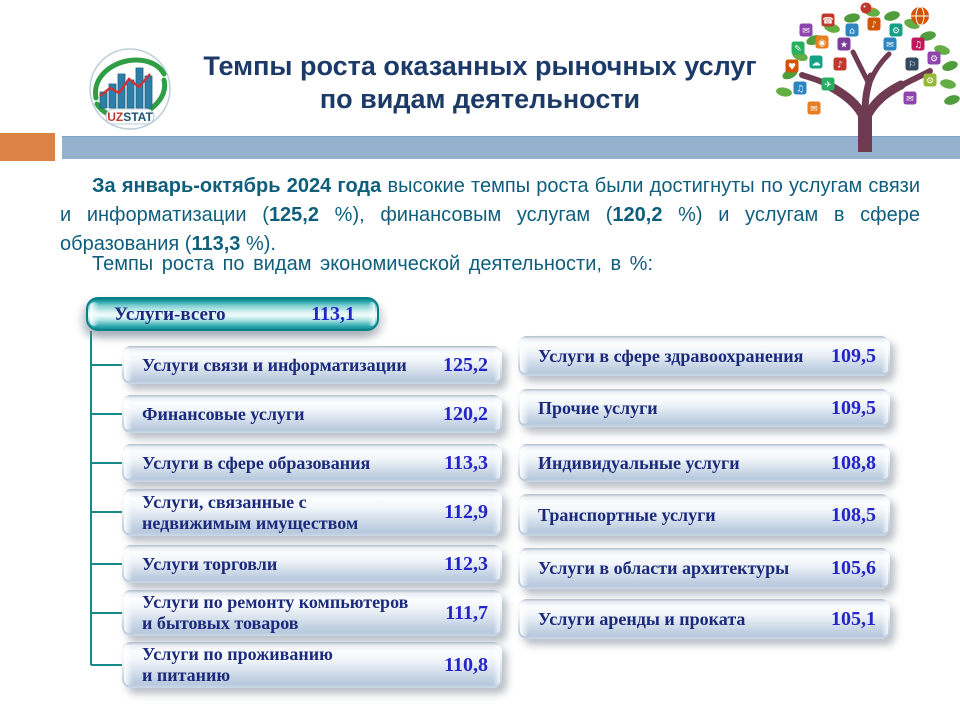 The width and height of the screenshot is (960, 720). Describe the element at coordinates (480, 99) in the screenshot. I see `title-line-2: по видам деятельности` at that location.